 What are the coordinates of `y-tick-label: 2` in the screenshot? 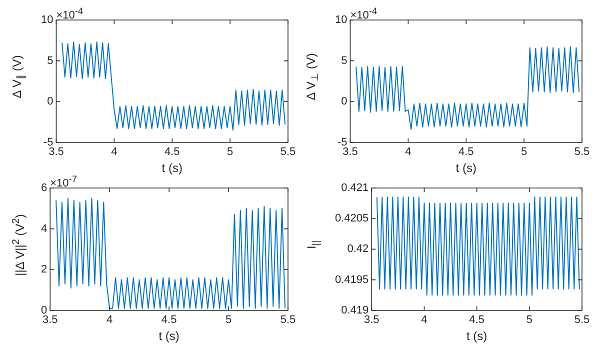 It's located at (44, 270).